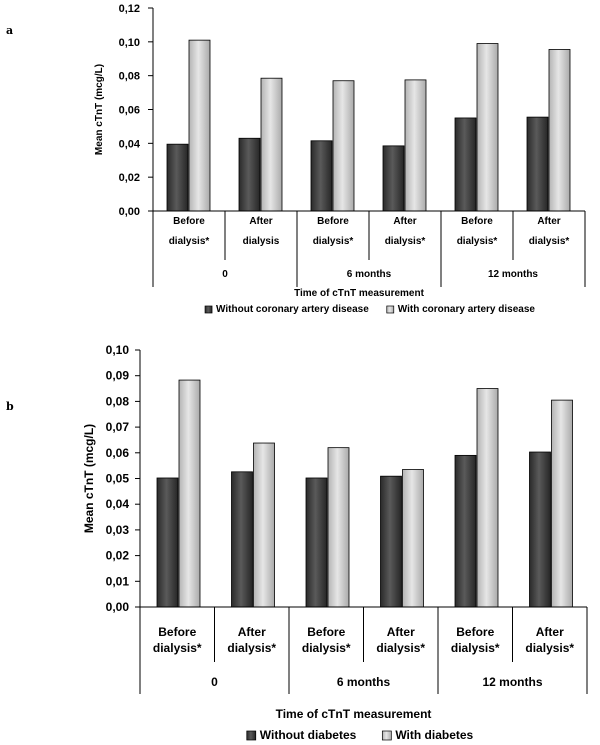  Describe the element at coordinates (130, 144) in the screenshot. I see `chart0-y-tick-label: 0,04` at that location.